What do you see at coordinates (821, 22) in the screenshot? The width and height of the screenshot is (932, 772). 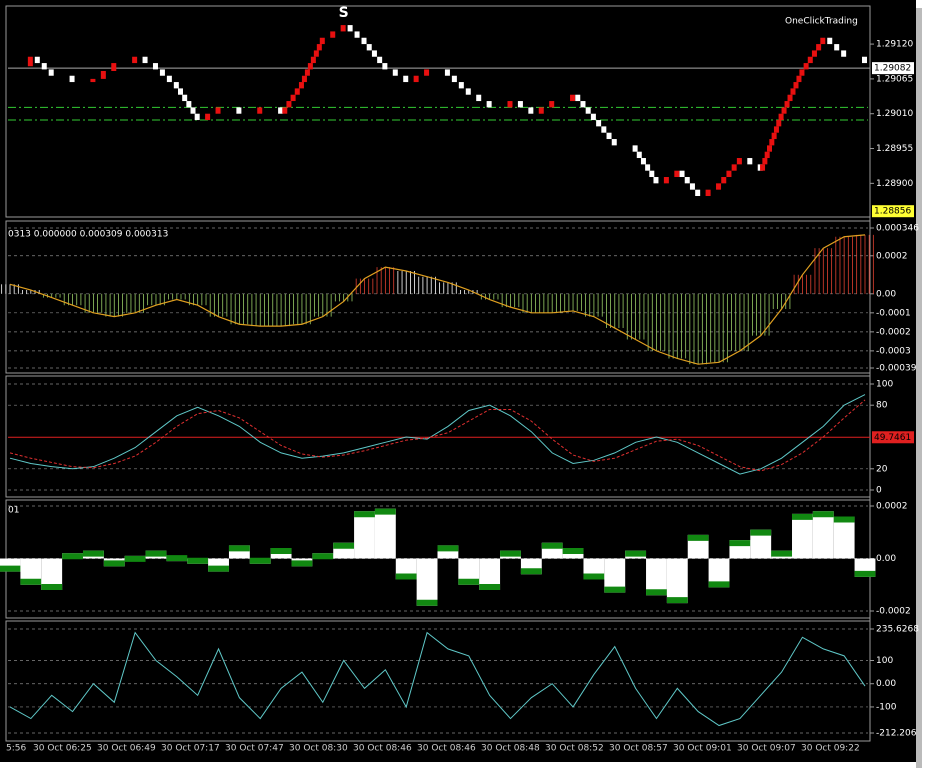 I see `brand-label: OneClickTrading` at bounding box center [821, 22].